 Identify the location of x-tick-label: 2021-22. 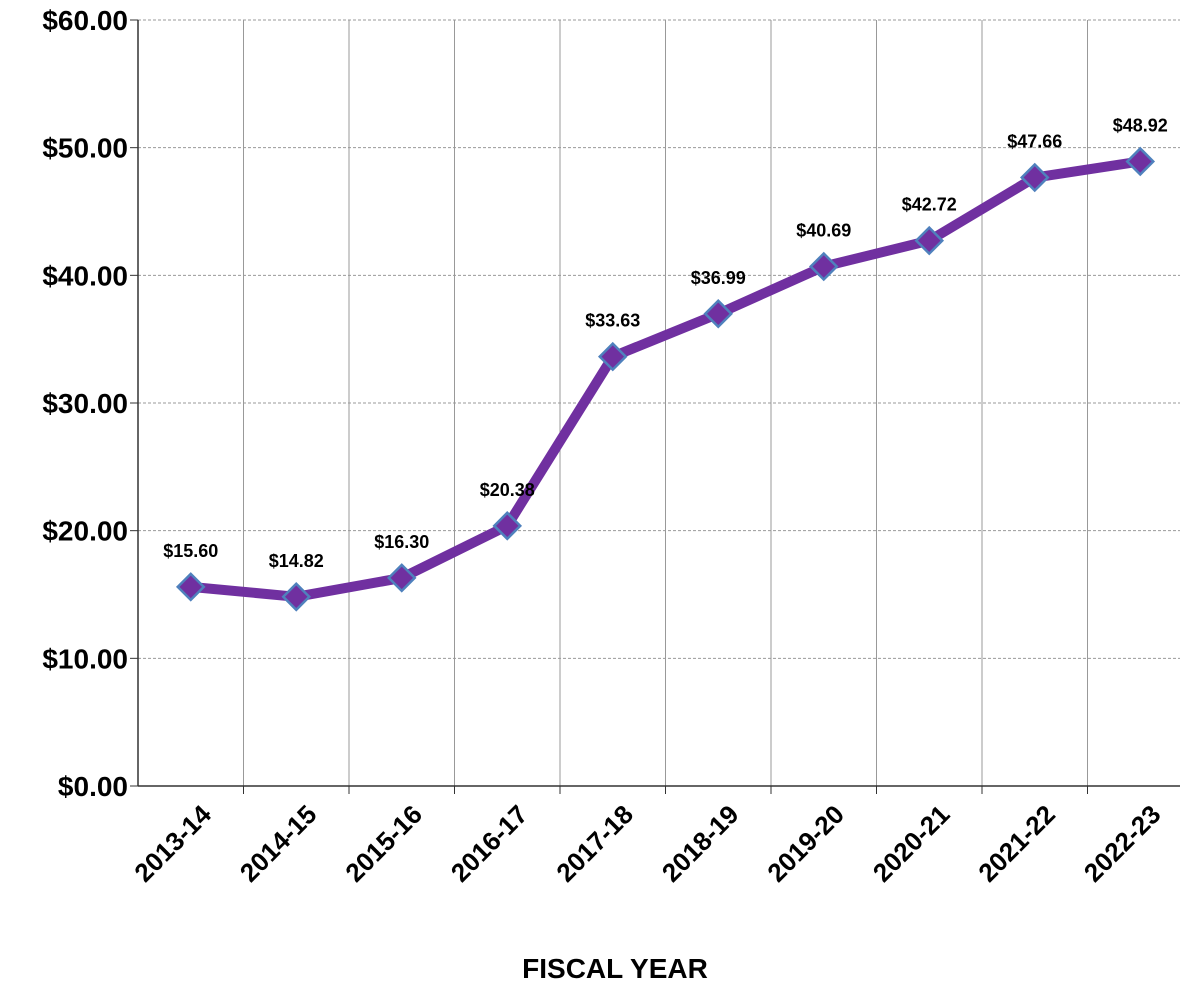
(1016, 843).